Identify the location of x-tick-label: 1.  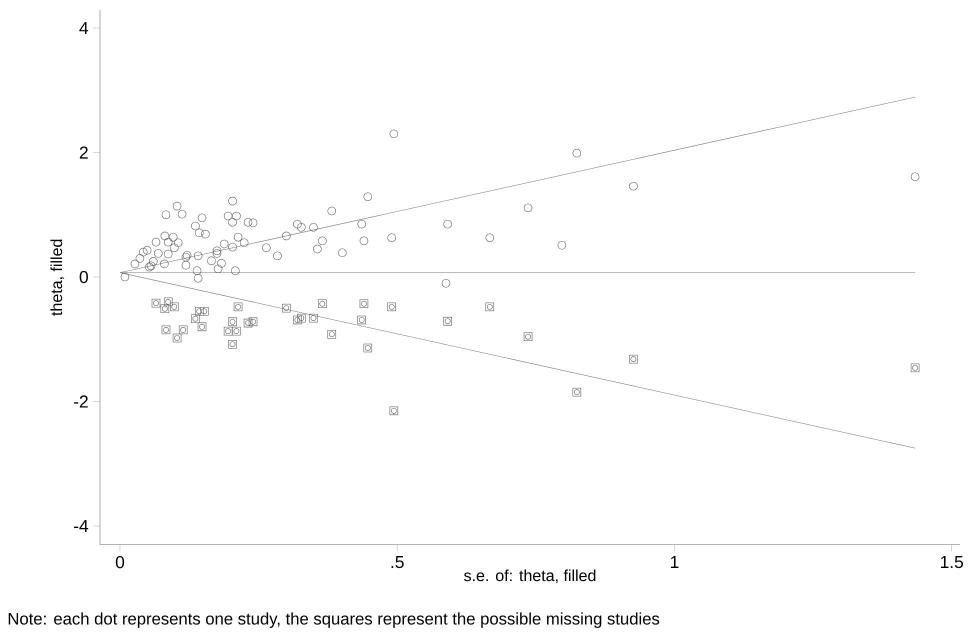
(674, 562).